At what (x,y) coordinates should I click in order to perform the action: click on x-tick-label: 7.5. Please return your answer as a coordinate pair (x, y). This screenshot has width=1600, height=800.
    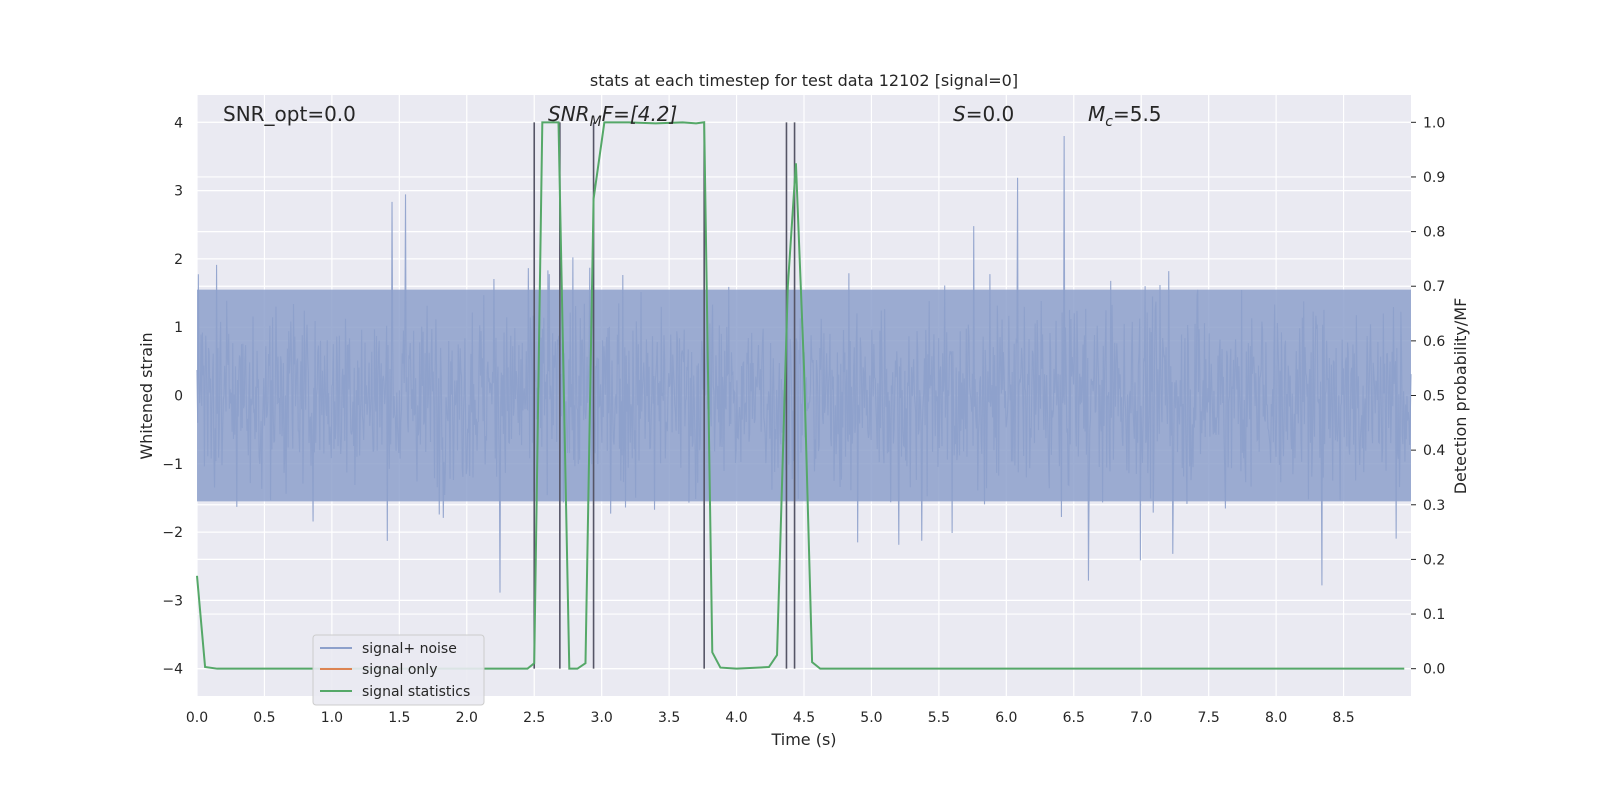
    Looking at the image, I should click on (1209, 718).